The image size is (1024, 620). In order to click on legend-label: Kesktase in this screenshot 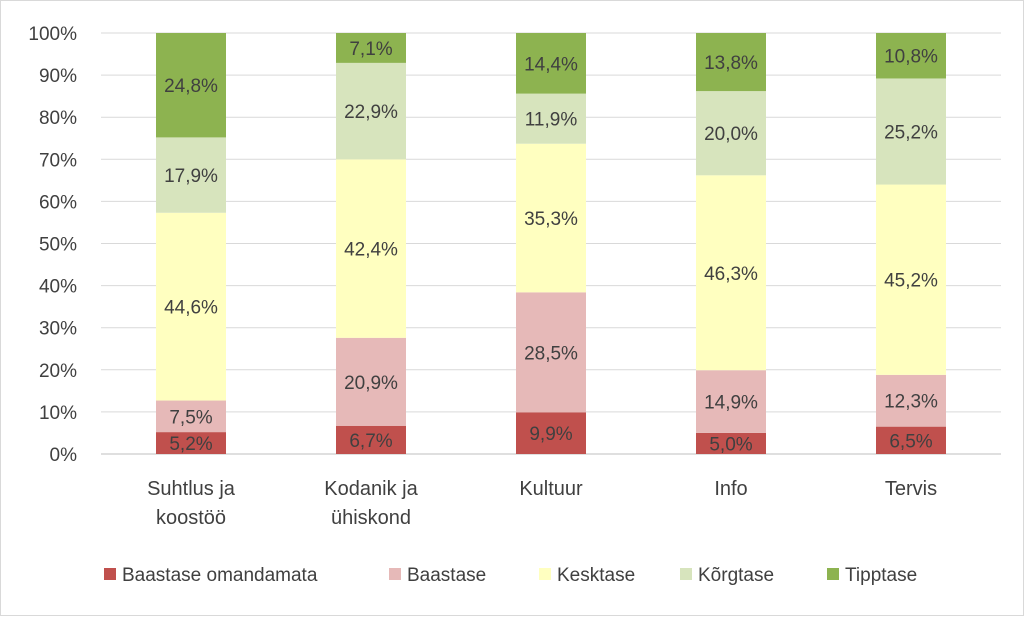, I will do `click(596, 575)`.